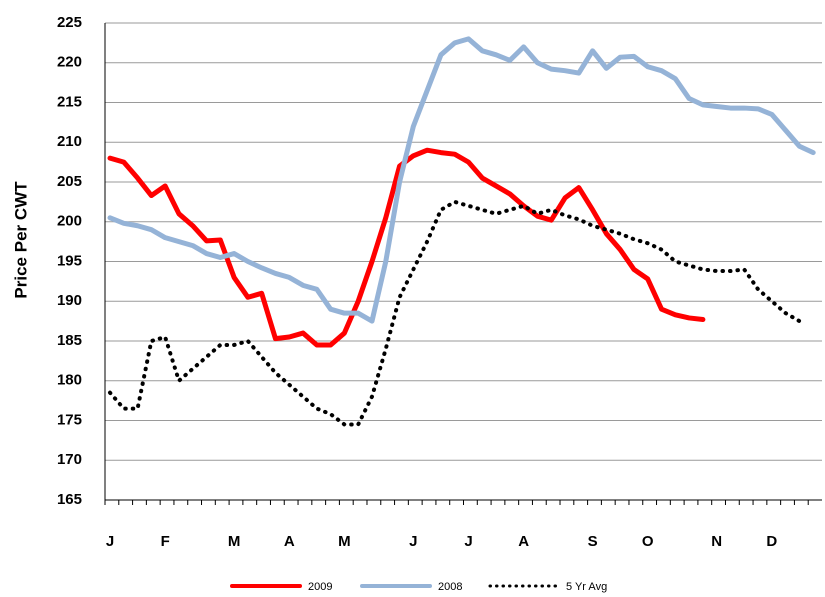 The image size is (825, 597). What do you see at coordinates (69, 221) in the screenshot?
I see `y-tick-label: 200` at bounding box center [69, 221].